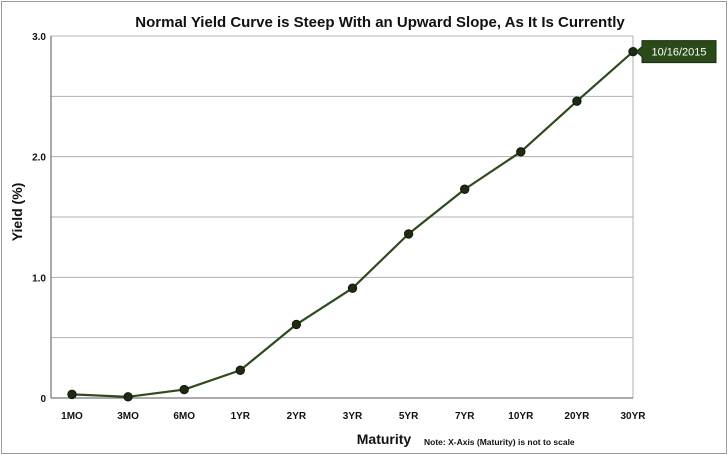  What do you see at coordinates (577, 416) in the screenshot?
I see `x-tick-label: 20YR` at bounding box center [577, 416].